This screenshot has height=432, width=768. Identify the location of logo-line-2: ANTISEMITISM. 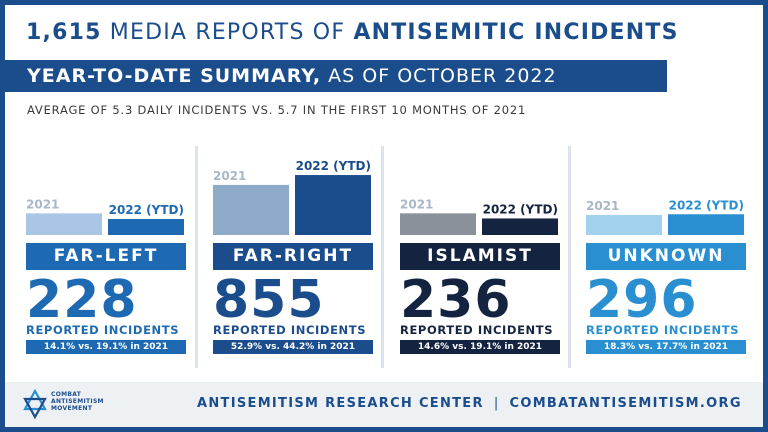
(77, 401).